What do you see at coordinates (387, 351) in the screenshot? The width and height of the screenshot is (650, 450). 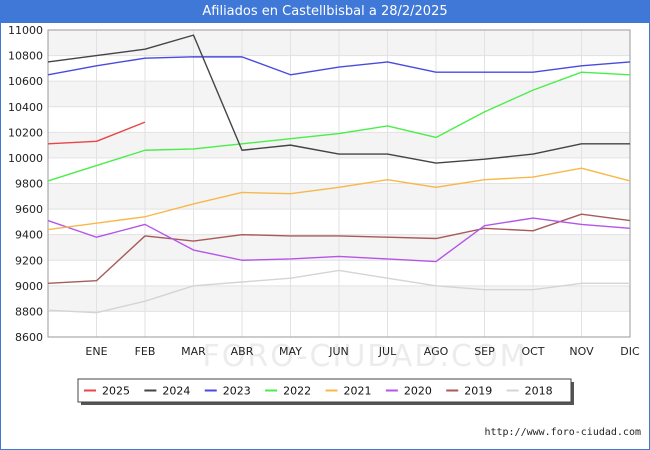 I see `x-tick-label: JUL` at bounding box center [387, 351].